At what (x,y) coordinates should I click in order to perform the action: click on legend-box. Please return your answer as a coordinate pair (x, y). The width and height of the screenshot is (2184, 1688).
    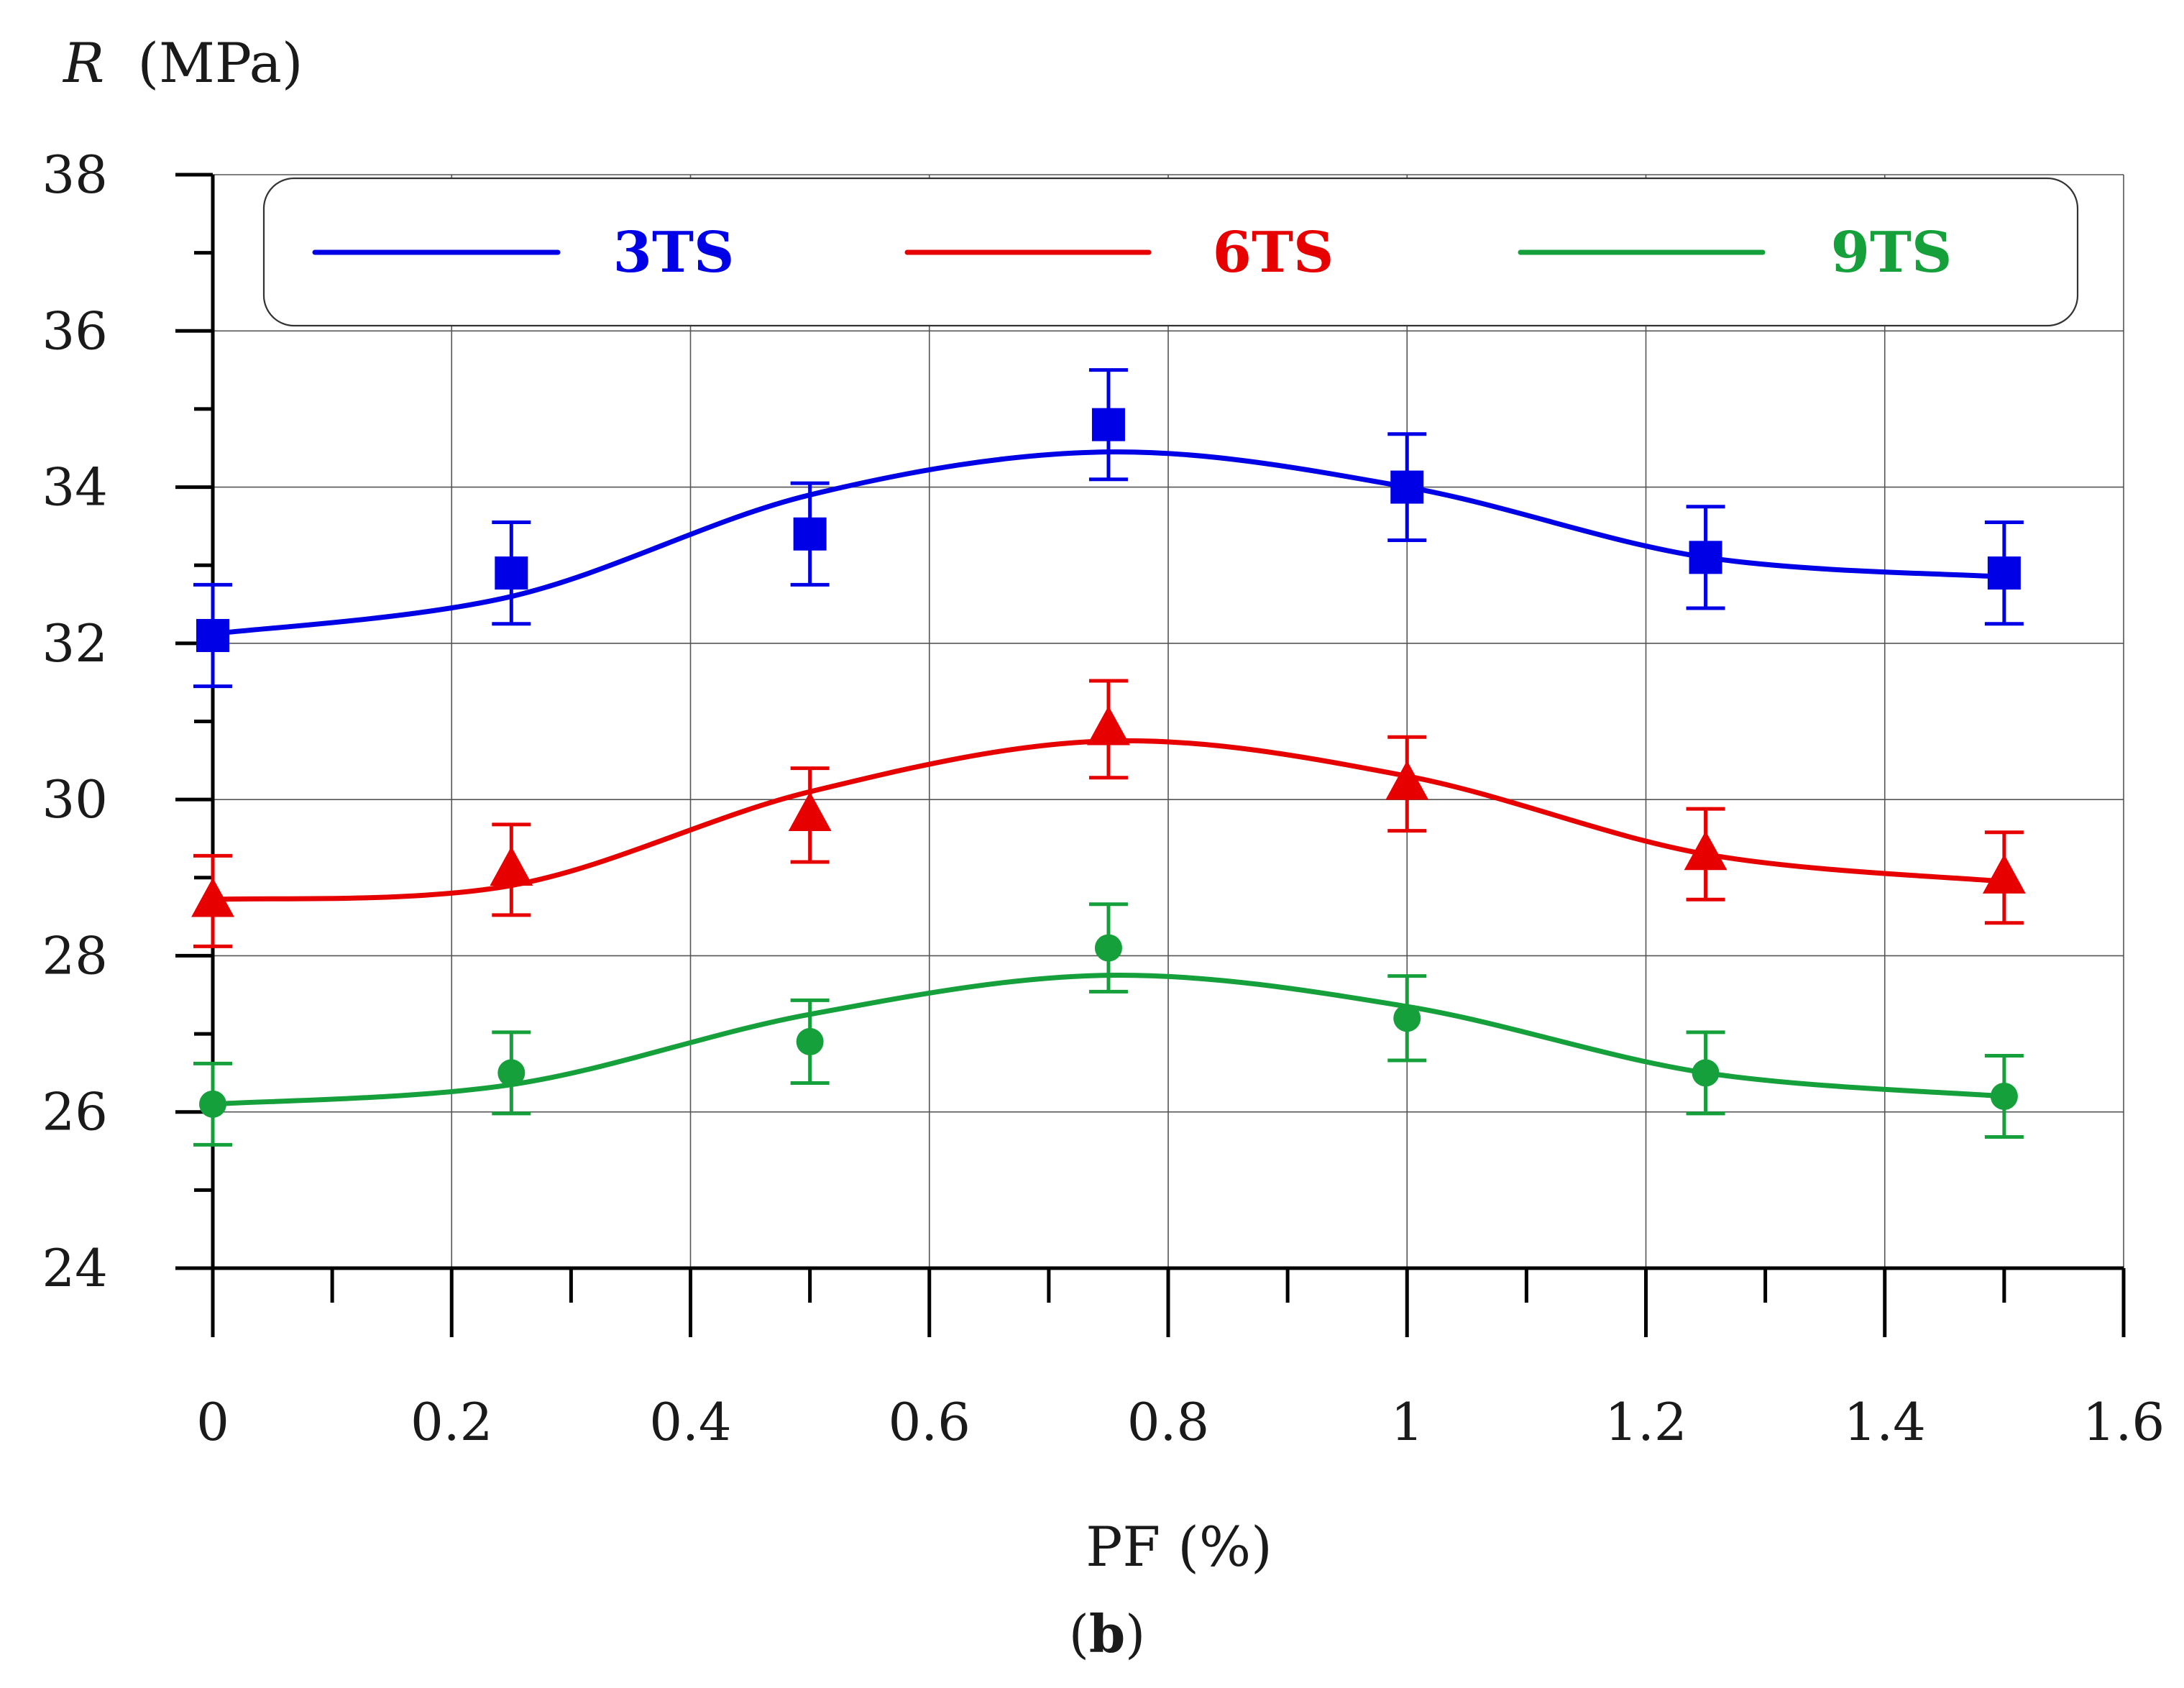
    Looking at the image, I should click on (1170, 252).